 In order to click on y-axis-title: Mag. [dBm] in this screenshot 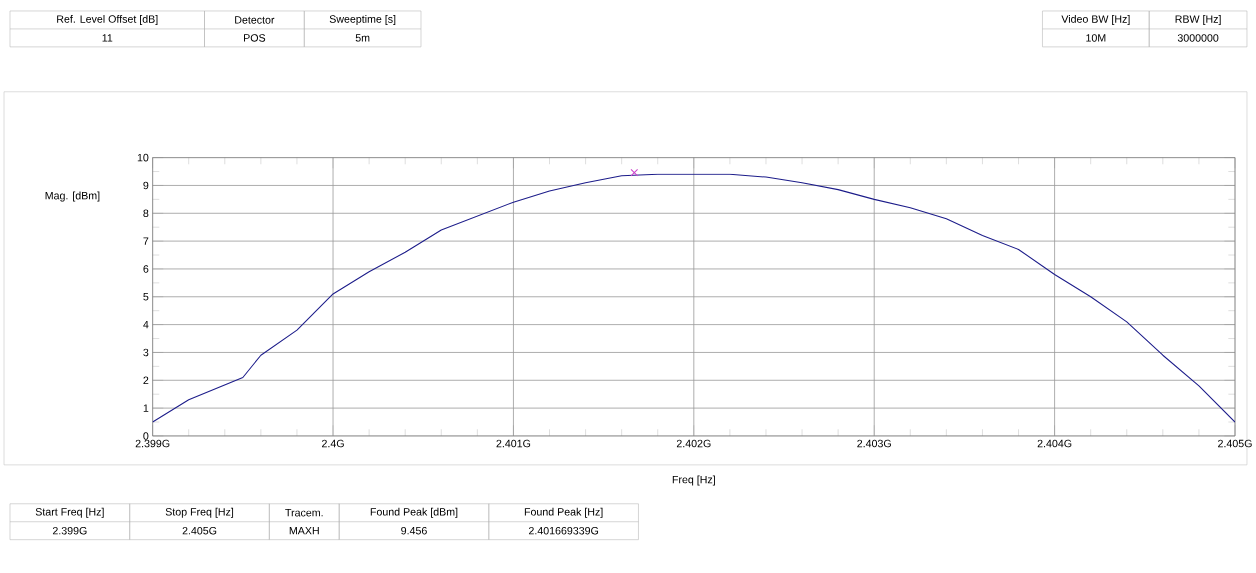, I will do `click(72, 196)`.